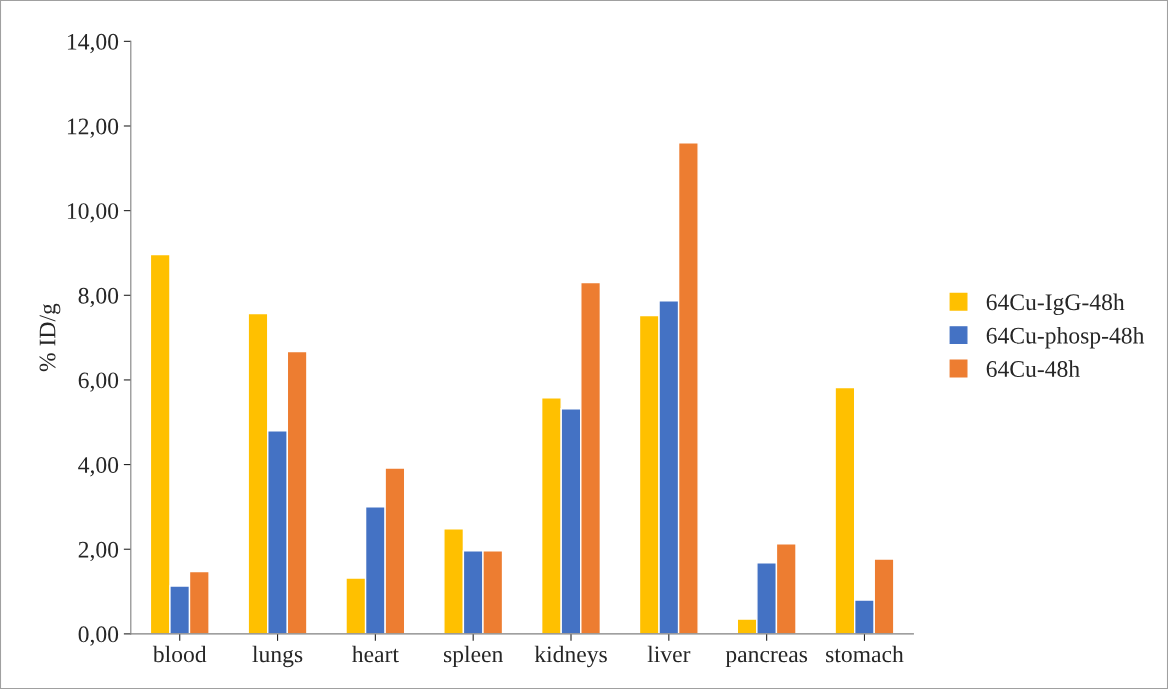 The image size is (1168, 689). Describe the element at coordinates (473, 656) in the screenshot. I see `x-tick-label: spleen` at that location.